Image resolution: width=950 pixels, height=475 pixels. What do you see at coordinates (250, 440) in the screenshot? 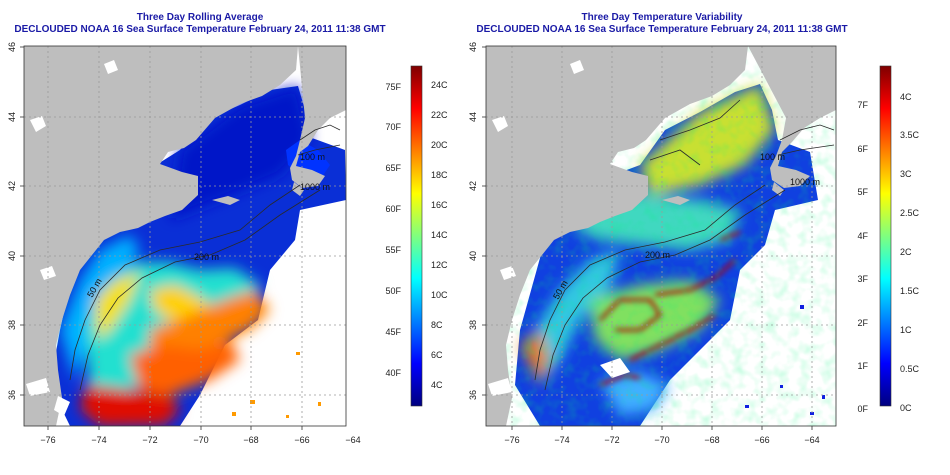
I see `left-lon-tick: −68` at bounding box center [250, 440].